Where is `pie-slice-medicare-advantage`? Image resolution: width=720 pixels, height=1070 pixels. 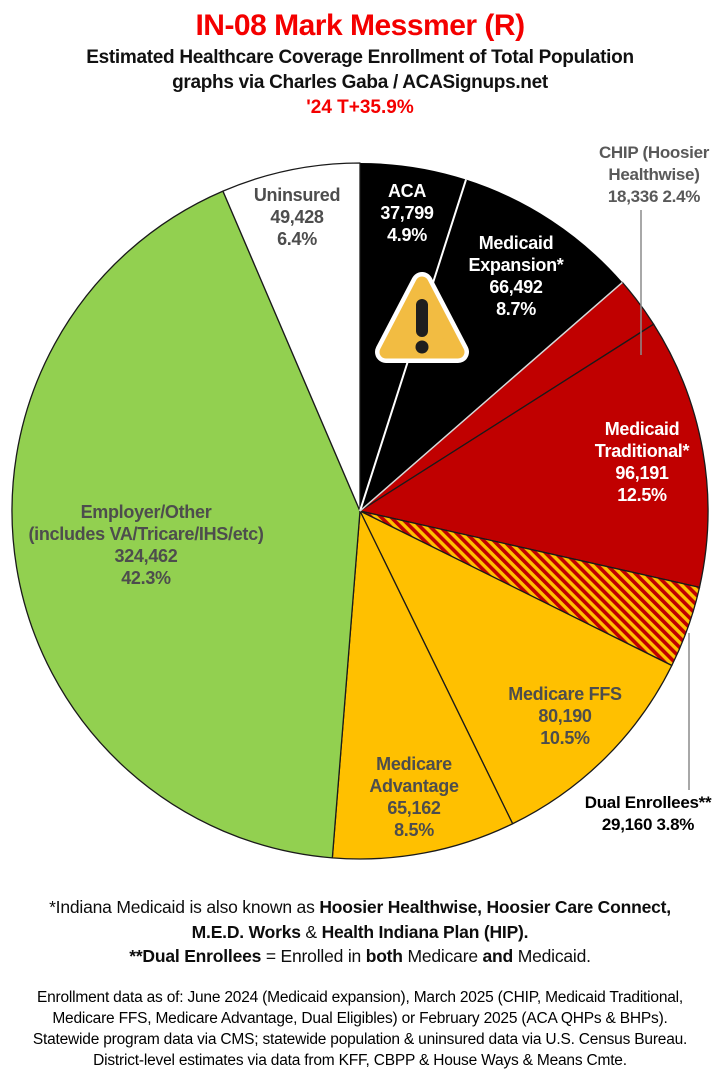 pie-slice-medicare-advantage is located at coordinates (422, 685).